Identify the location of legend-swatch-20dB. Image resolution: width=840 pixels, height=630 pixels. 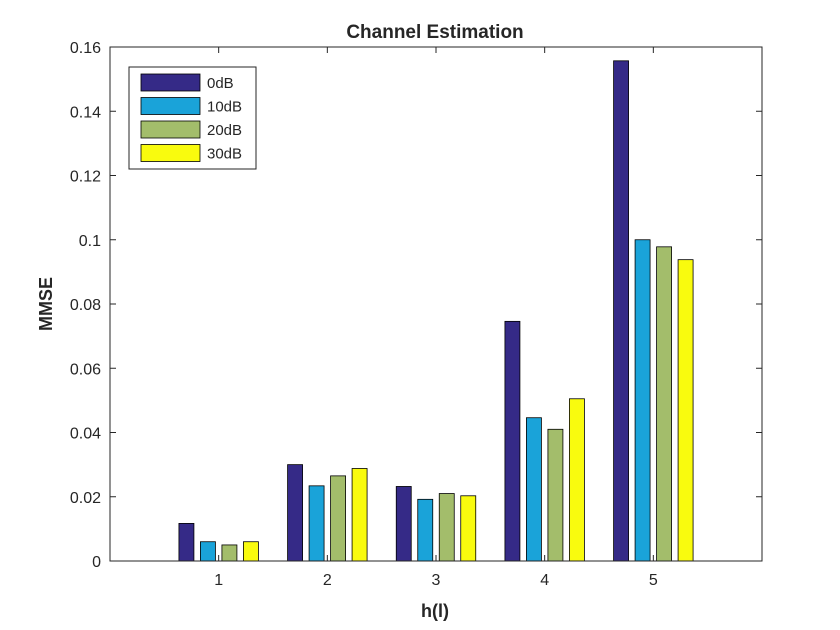
(170, 129).